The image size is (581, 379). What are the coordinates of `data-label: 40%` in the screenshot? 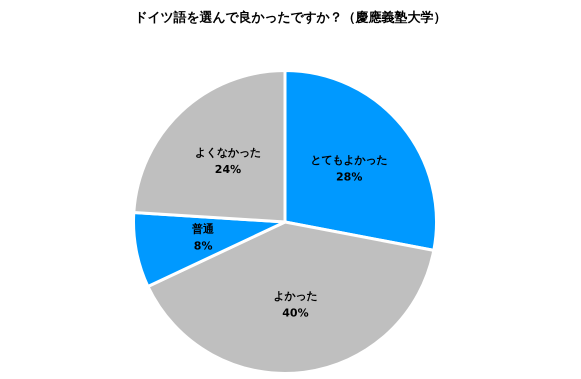 It's located at (295, 313).